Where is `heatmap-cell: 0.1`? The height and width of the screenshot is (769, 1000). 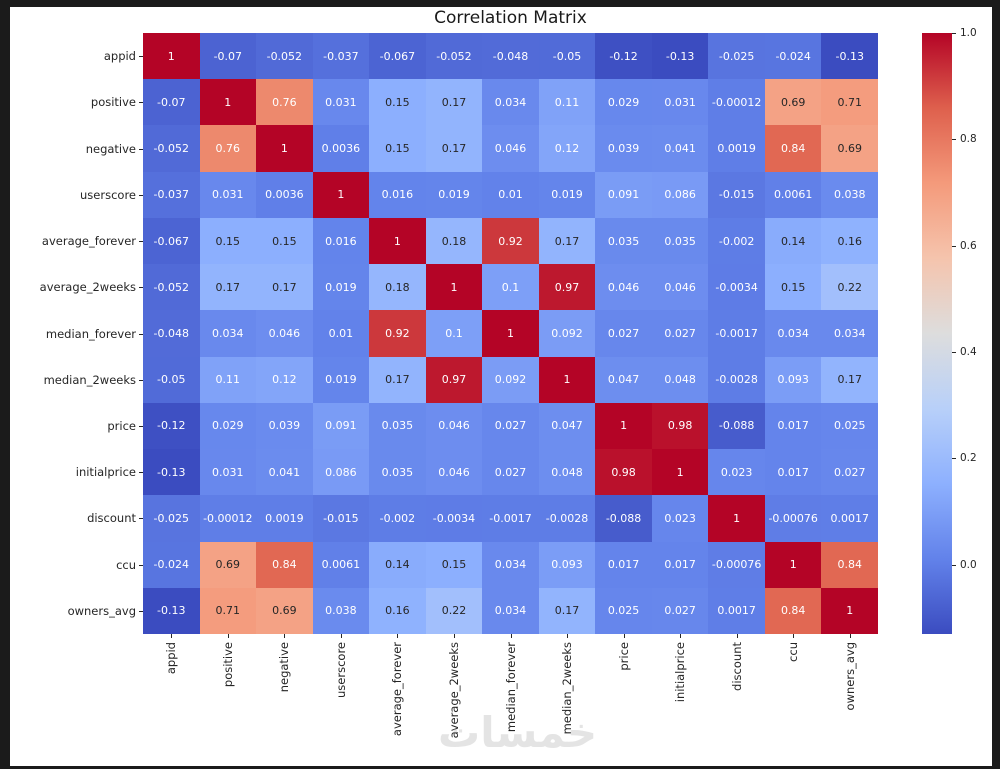
heatmap-cell: 0.1 is located at coordinates (454, 333).